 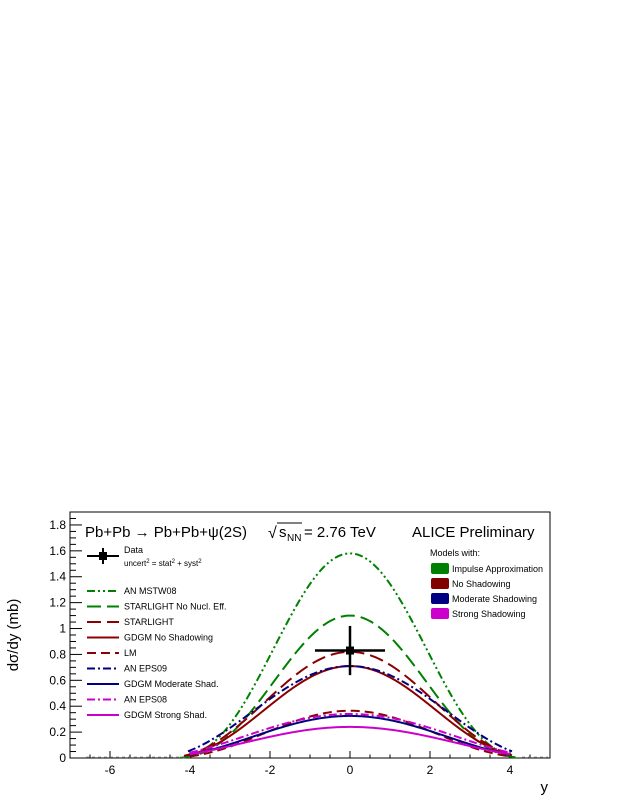 What do you see at coordinates (163, 563) in the screenshot?
I see `legend-uncert-label: uncert2 = stat2 + syst2` at bounding box center [163, 563].